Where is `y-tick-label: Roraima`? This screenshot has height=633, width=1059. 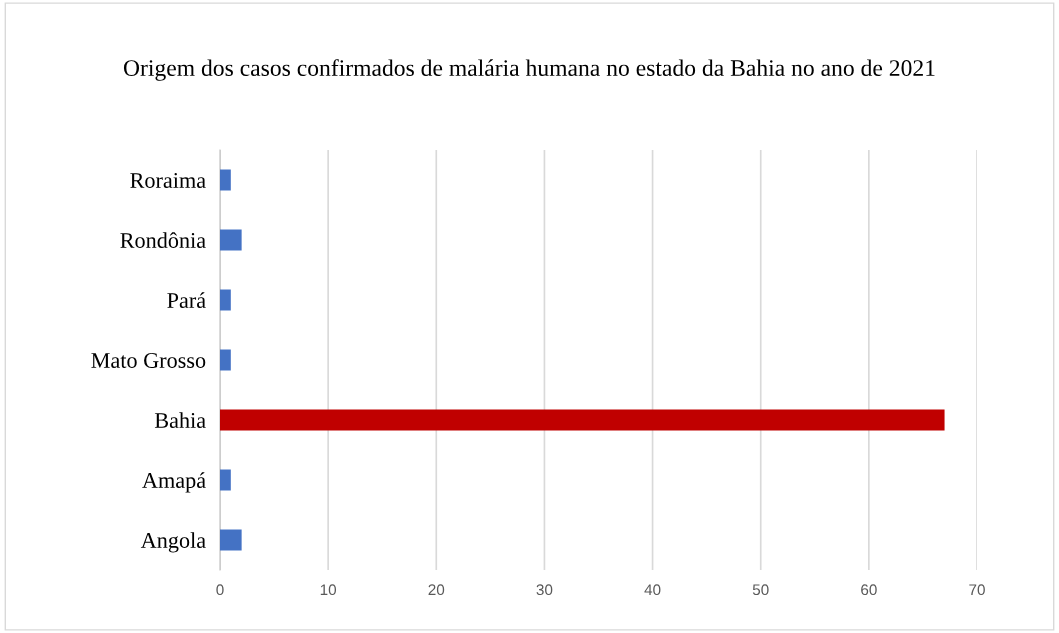 y-tick-label: Roraima is located at coordinates (168, 180).